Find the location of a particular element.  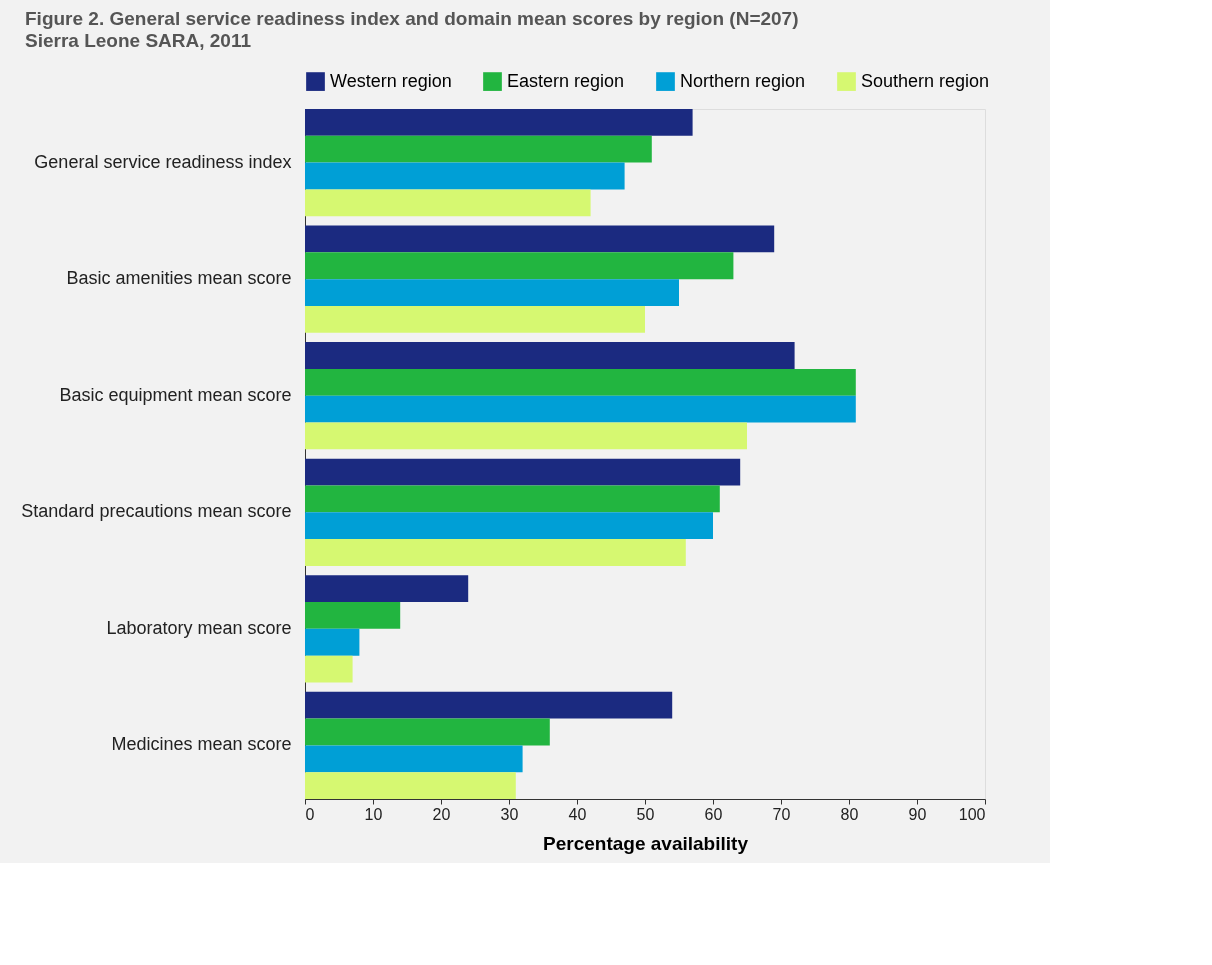

legend-label: Western region is located at coordinates (391, 80).